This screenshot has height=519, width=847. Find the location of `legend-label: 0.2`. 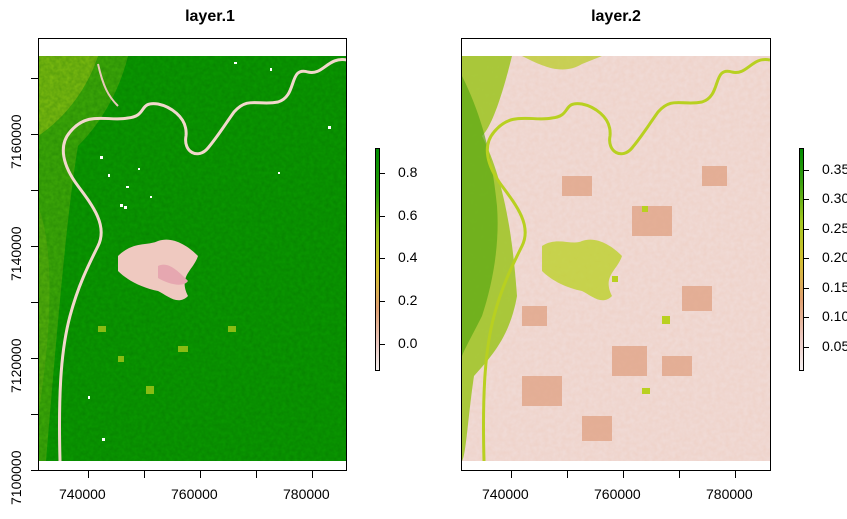

legend-label: 0.2 is located at coordinates (408, 300).